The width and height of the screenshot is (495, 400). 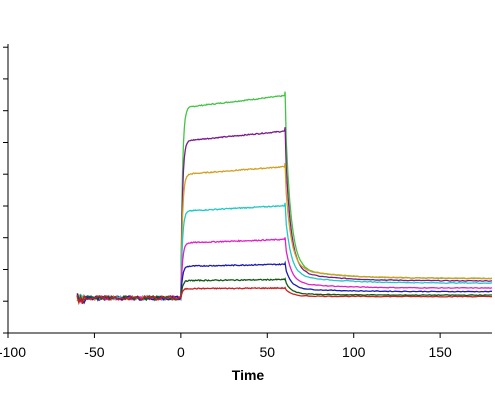 I want to click on x-tick-label: 150, so click(x=440, y=352).